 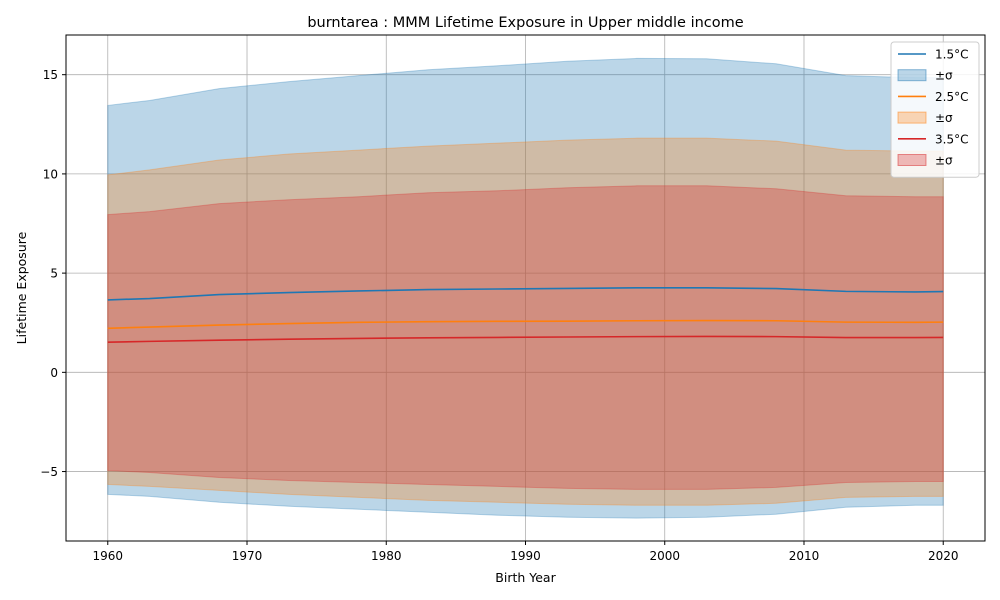 I want to click on y-tick-label-3: 10, so click(x=50, y=174).